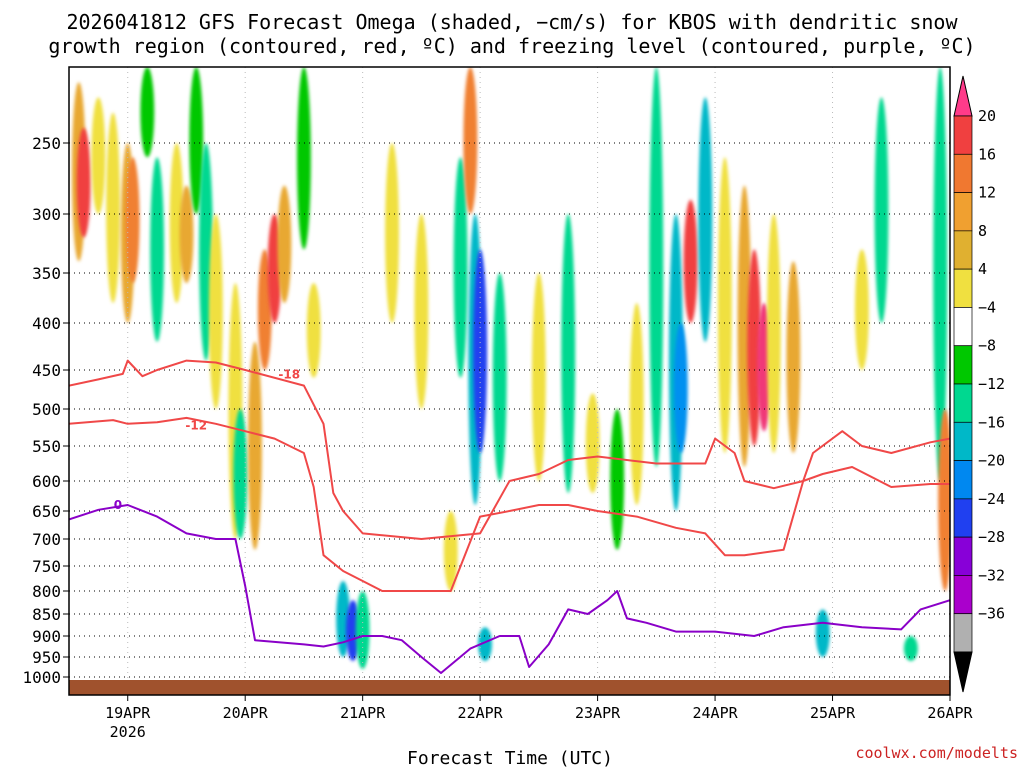  I want to click on y-tick-label: 950, so click(46, 657).